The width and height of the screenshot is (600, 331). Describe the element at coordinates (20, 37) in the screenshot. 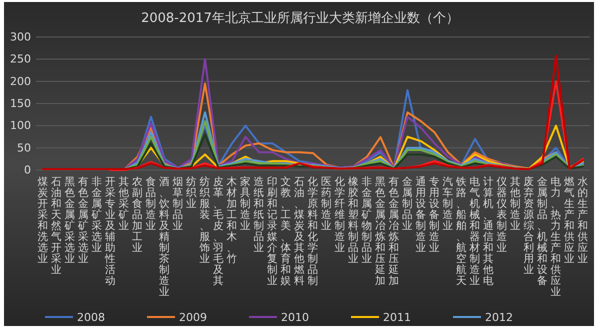

I see `y-tick-label: 300` at that location.